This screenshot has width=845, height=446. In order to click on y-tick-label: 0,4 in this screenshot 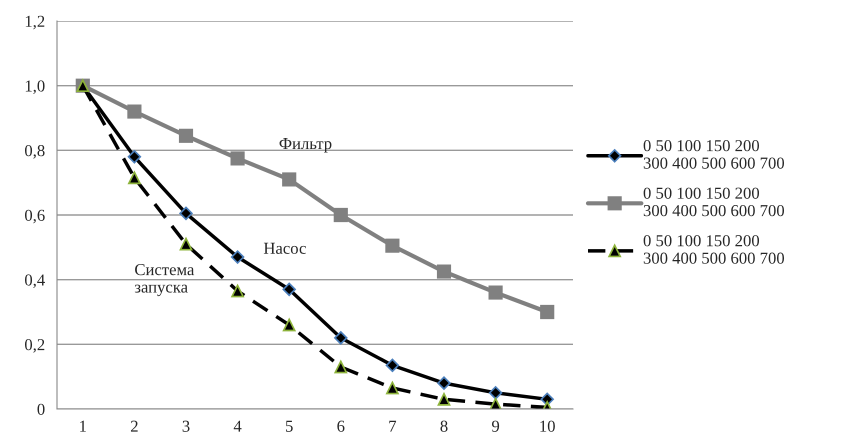, I will do `click(34, 281)`.